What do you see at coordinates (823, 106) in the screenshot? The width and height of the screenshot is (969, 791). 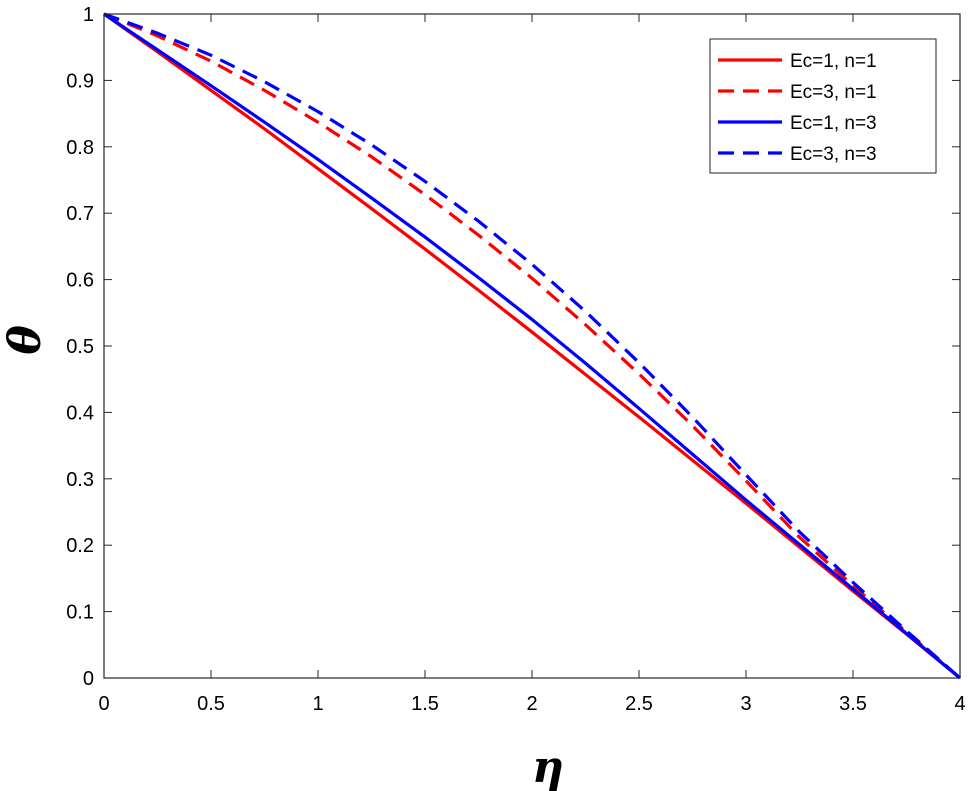 I see `legend: Ec=1, n=1 Ec=3, n=1 Ec=1, n=3 Ec=3, n=3` at bounding box center [823, 106].